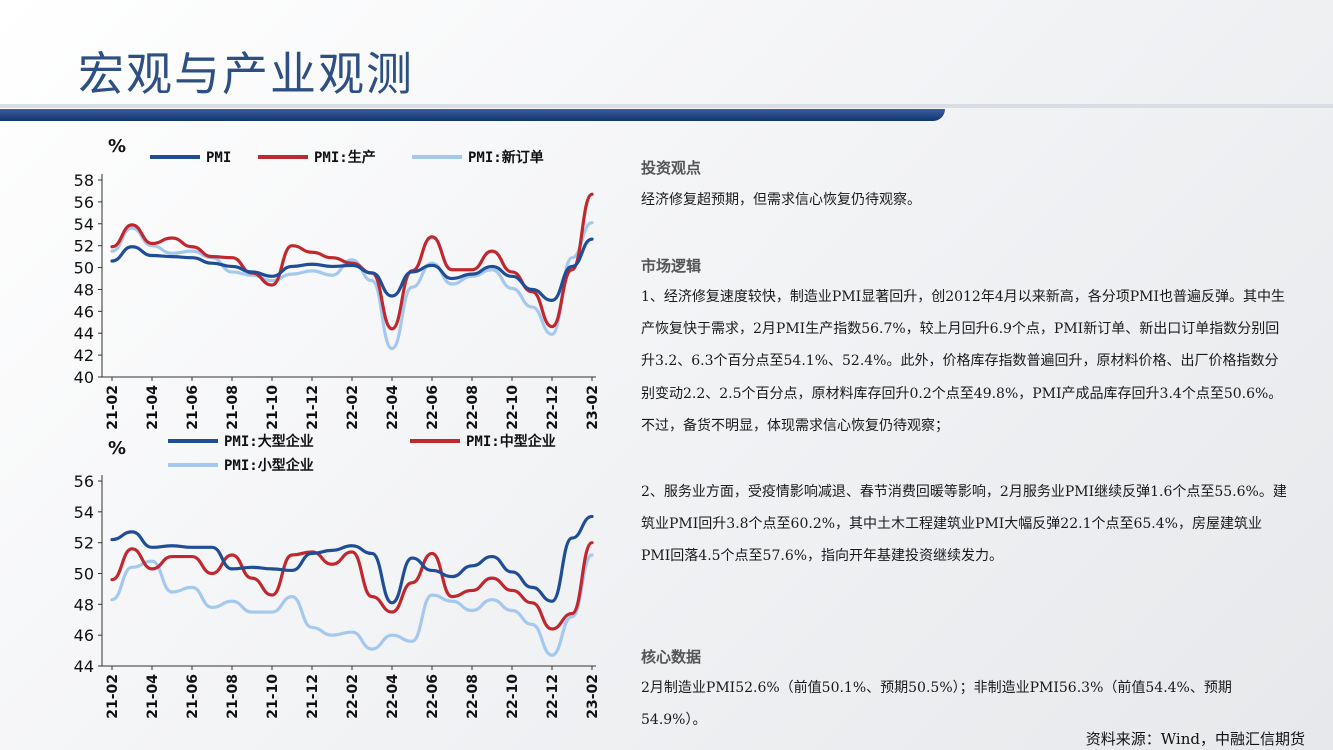 This screenshot has height=750, width=1333. Describe the element at coordinates (671, 266) in the screenshot. I see `logic-heading: 市场逻辑` at that location.